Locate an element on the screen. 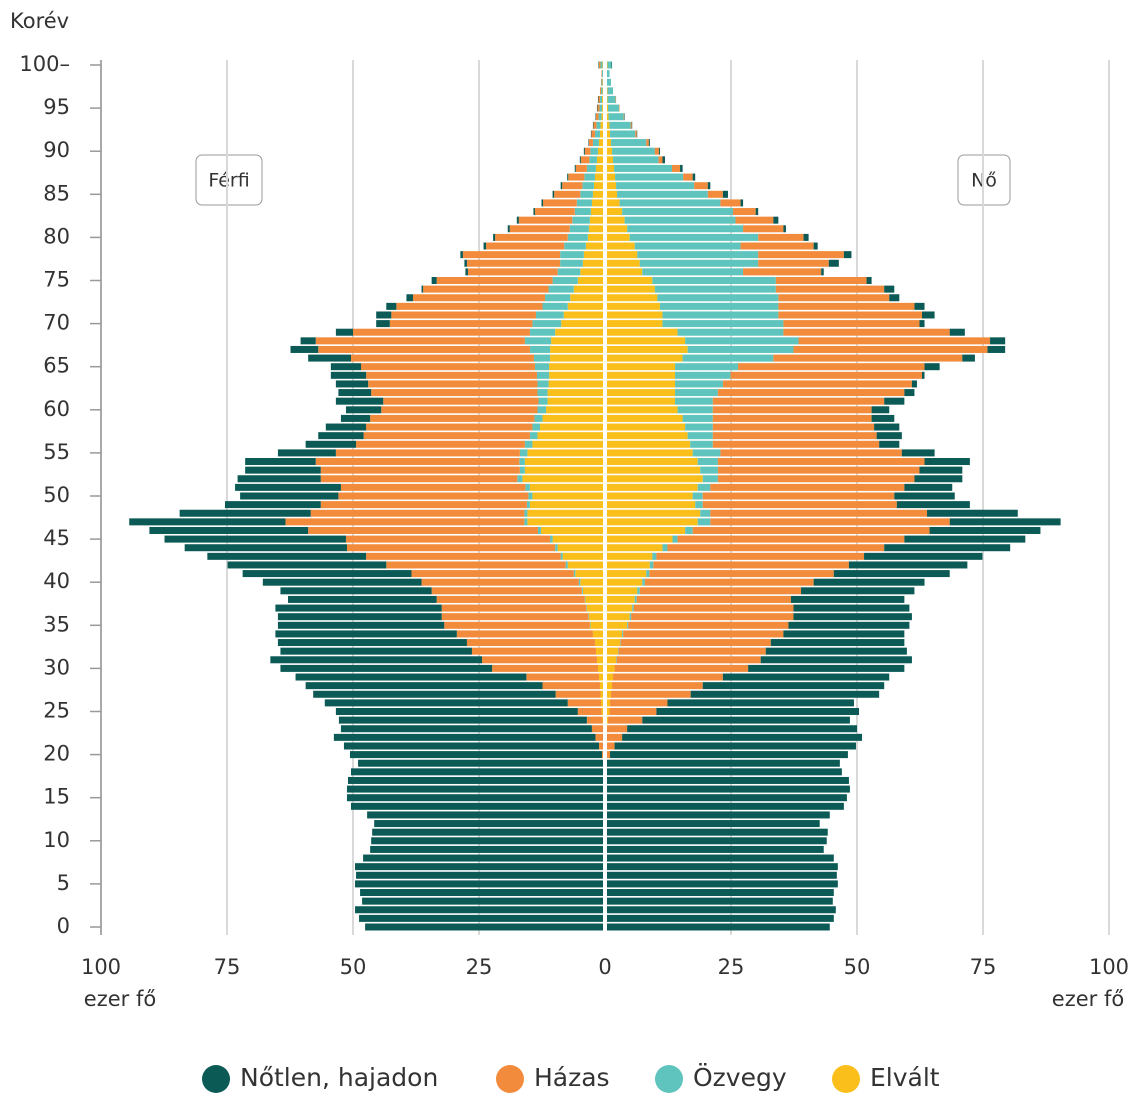  y-tick-label: 45 is located at coordinates (56, 538).